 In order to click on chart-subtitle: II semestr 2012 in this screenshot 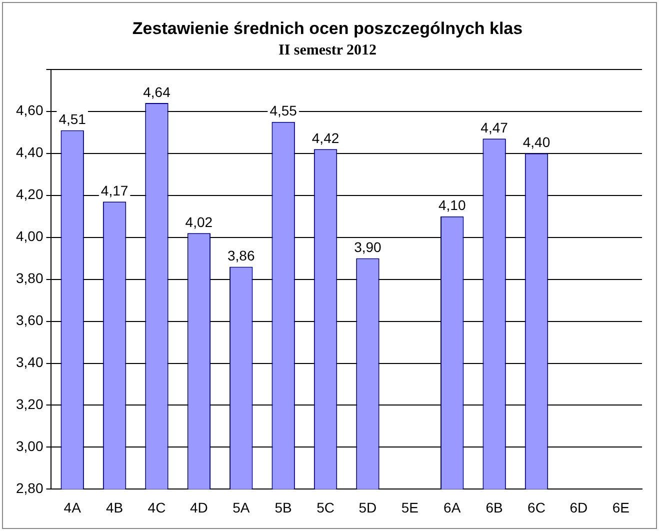, I will do `click(327, 50)`.